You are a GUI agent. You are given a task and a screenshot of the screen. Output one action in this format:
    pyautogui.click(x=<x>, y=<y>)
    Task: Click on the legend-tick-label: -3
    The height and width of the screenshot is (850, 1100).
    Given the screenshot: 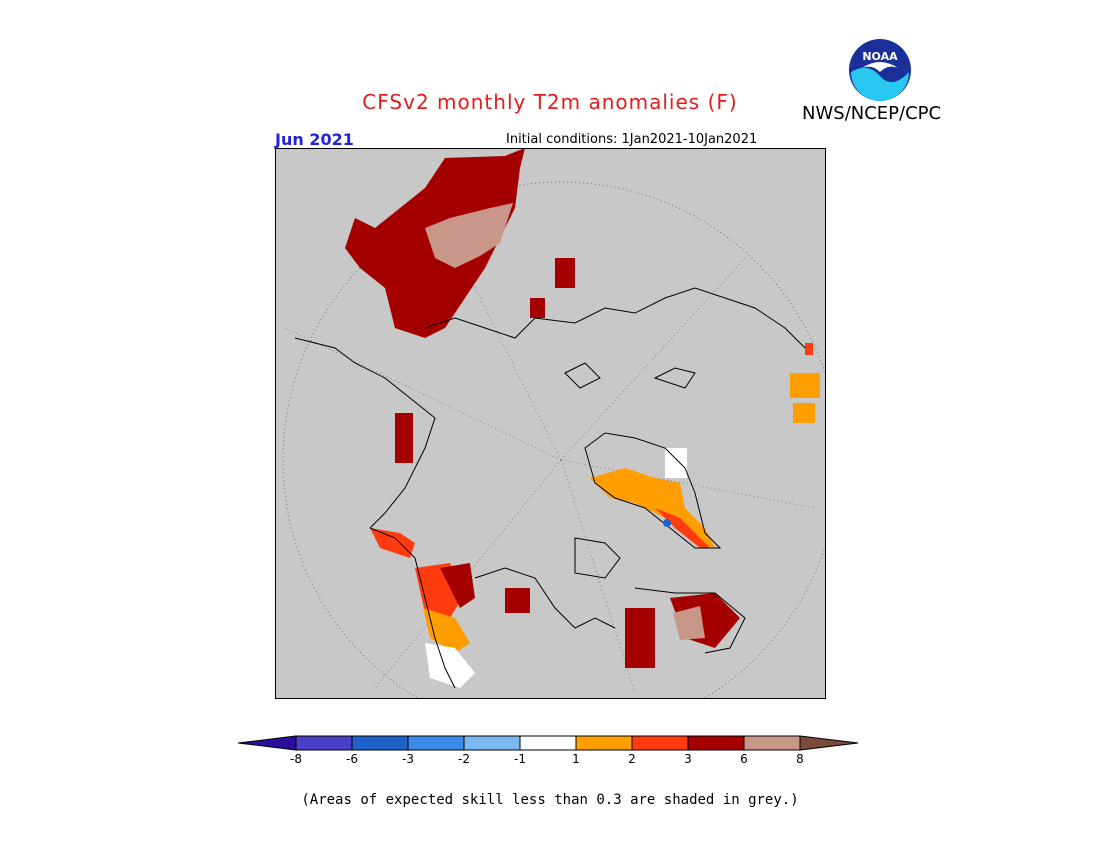 What is the action you would take?
    pyautogui.click(x=408, y=759)
    